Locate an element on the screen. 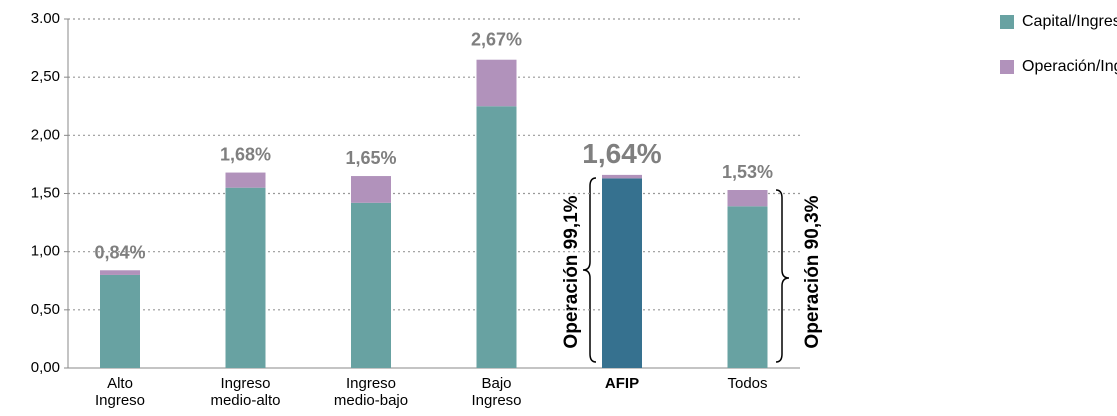 This screenshot has height=416, width=1117. x-tick-label: Alto Ingreso is located at coordinates (120, 392).